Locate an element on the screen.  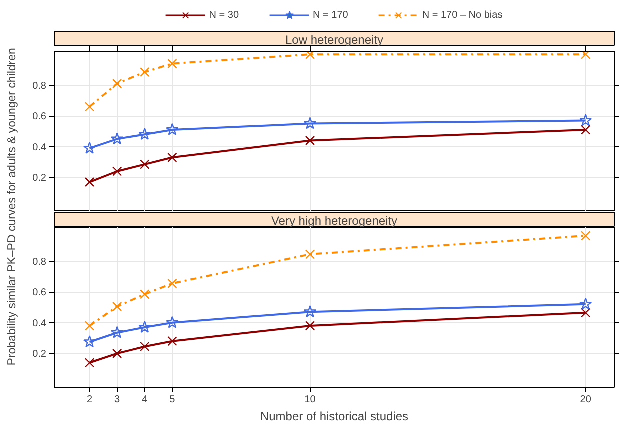
x-tick-label: 20 is located at coordinates (586, 400).